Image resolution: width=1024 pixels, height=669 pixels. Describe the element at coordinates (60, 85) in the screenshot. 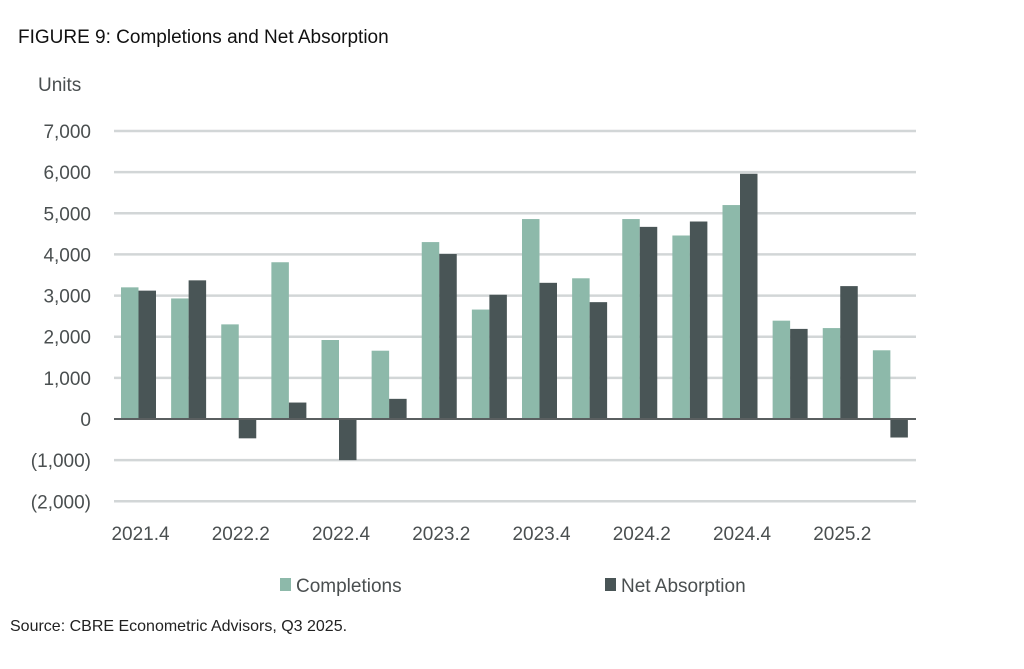

I see `y-axis-label: Units` at that location.